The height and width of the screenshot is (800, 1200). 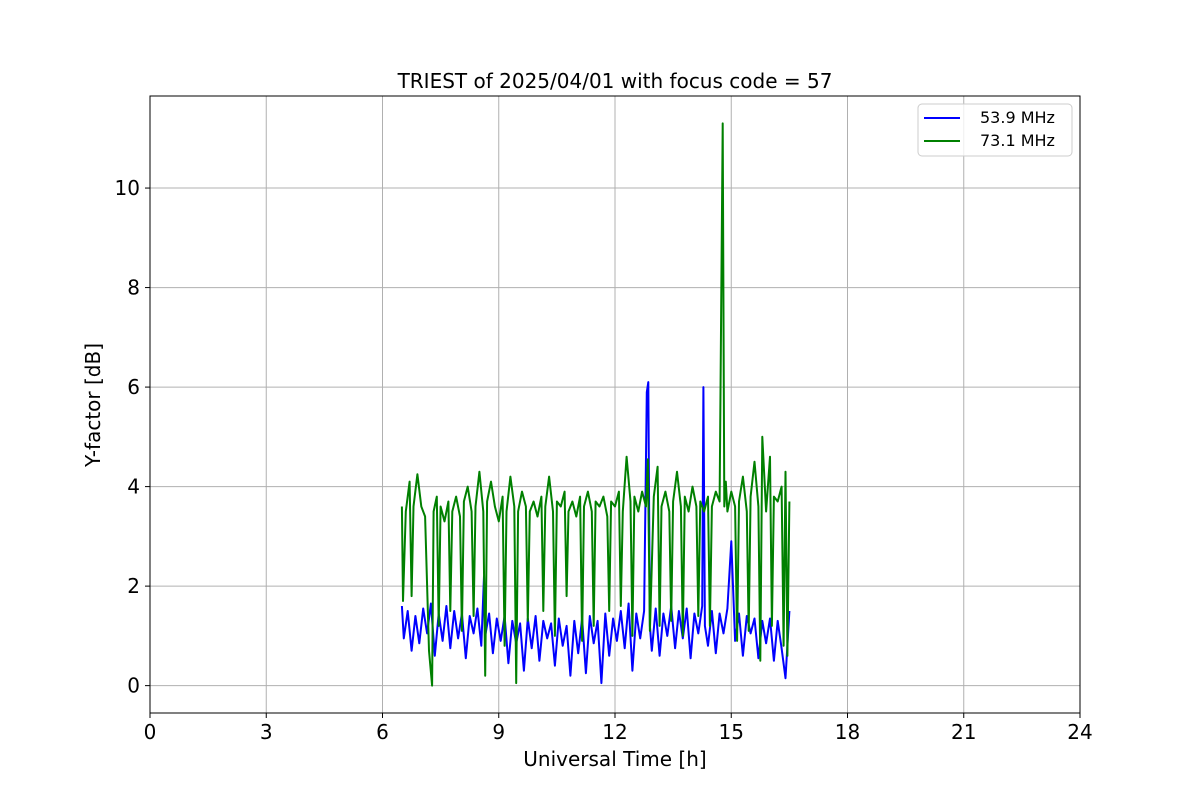 What do you see at coordinates (93, 405) in the screenshot?
I see `y-axis-label: Y-factor [dB]` at bounding box center [93, 405].